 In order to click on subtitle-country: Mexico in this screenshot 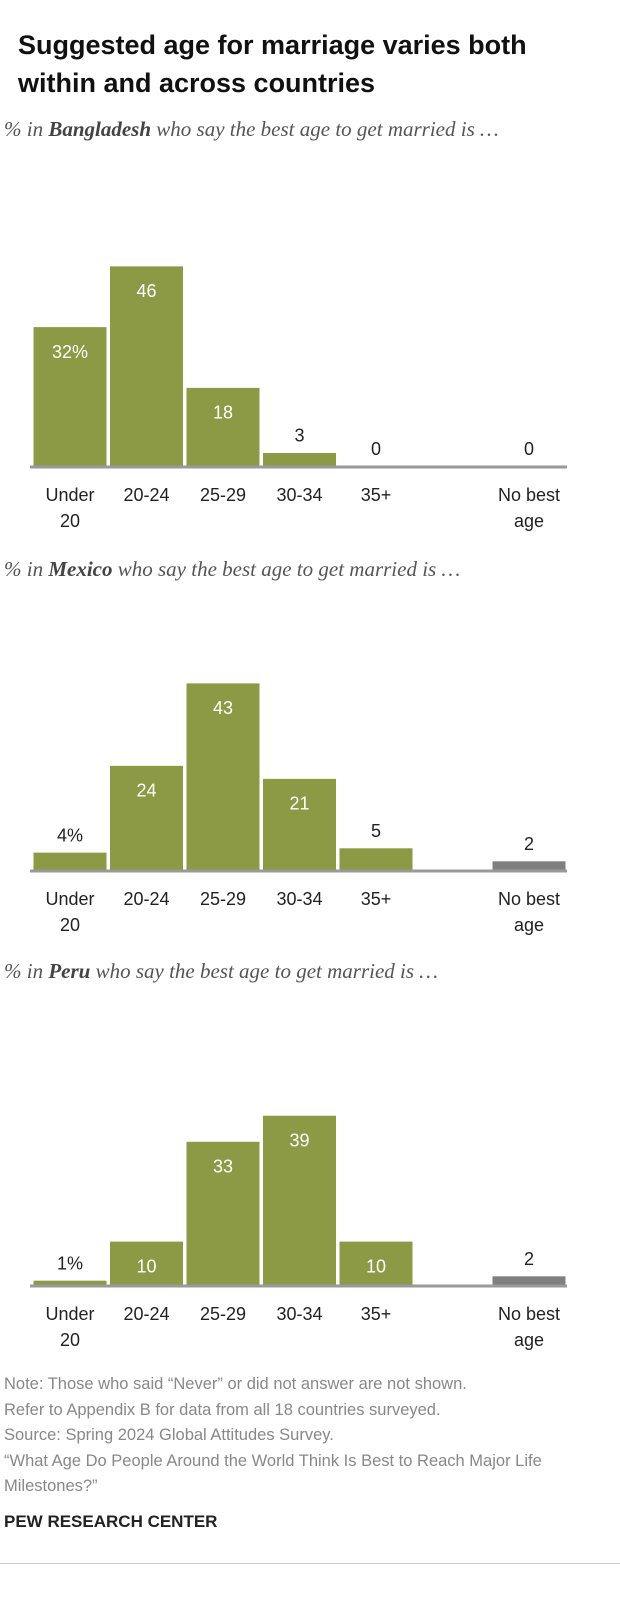, I will do `click(80, 569)`.